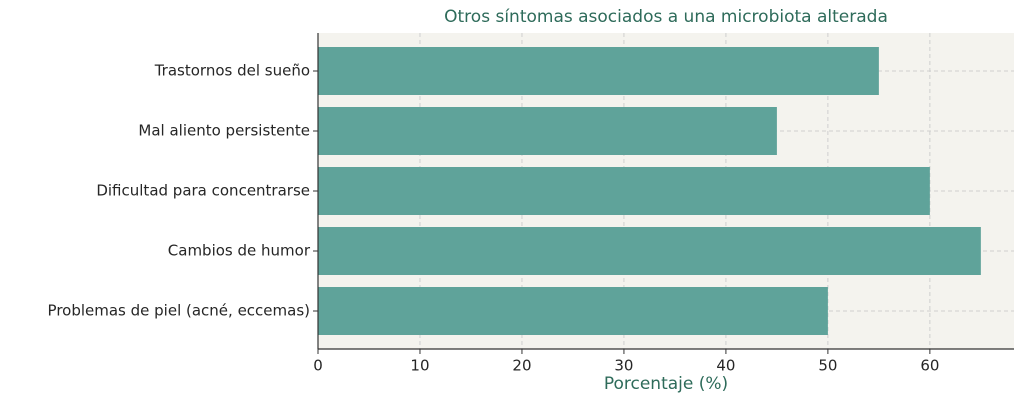  Describe the element at coordinates (666, 384) in the screenshot. I see `x-axis-label: Porcentaje (%)` at that location.